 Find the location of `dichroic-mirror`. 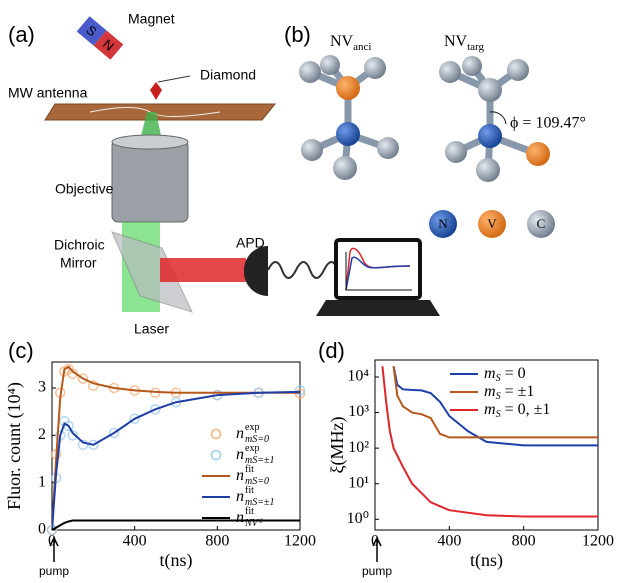

dichroic-mirror is located at coordinates (152, 272).